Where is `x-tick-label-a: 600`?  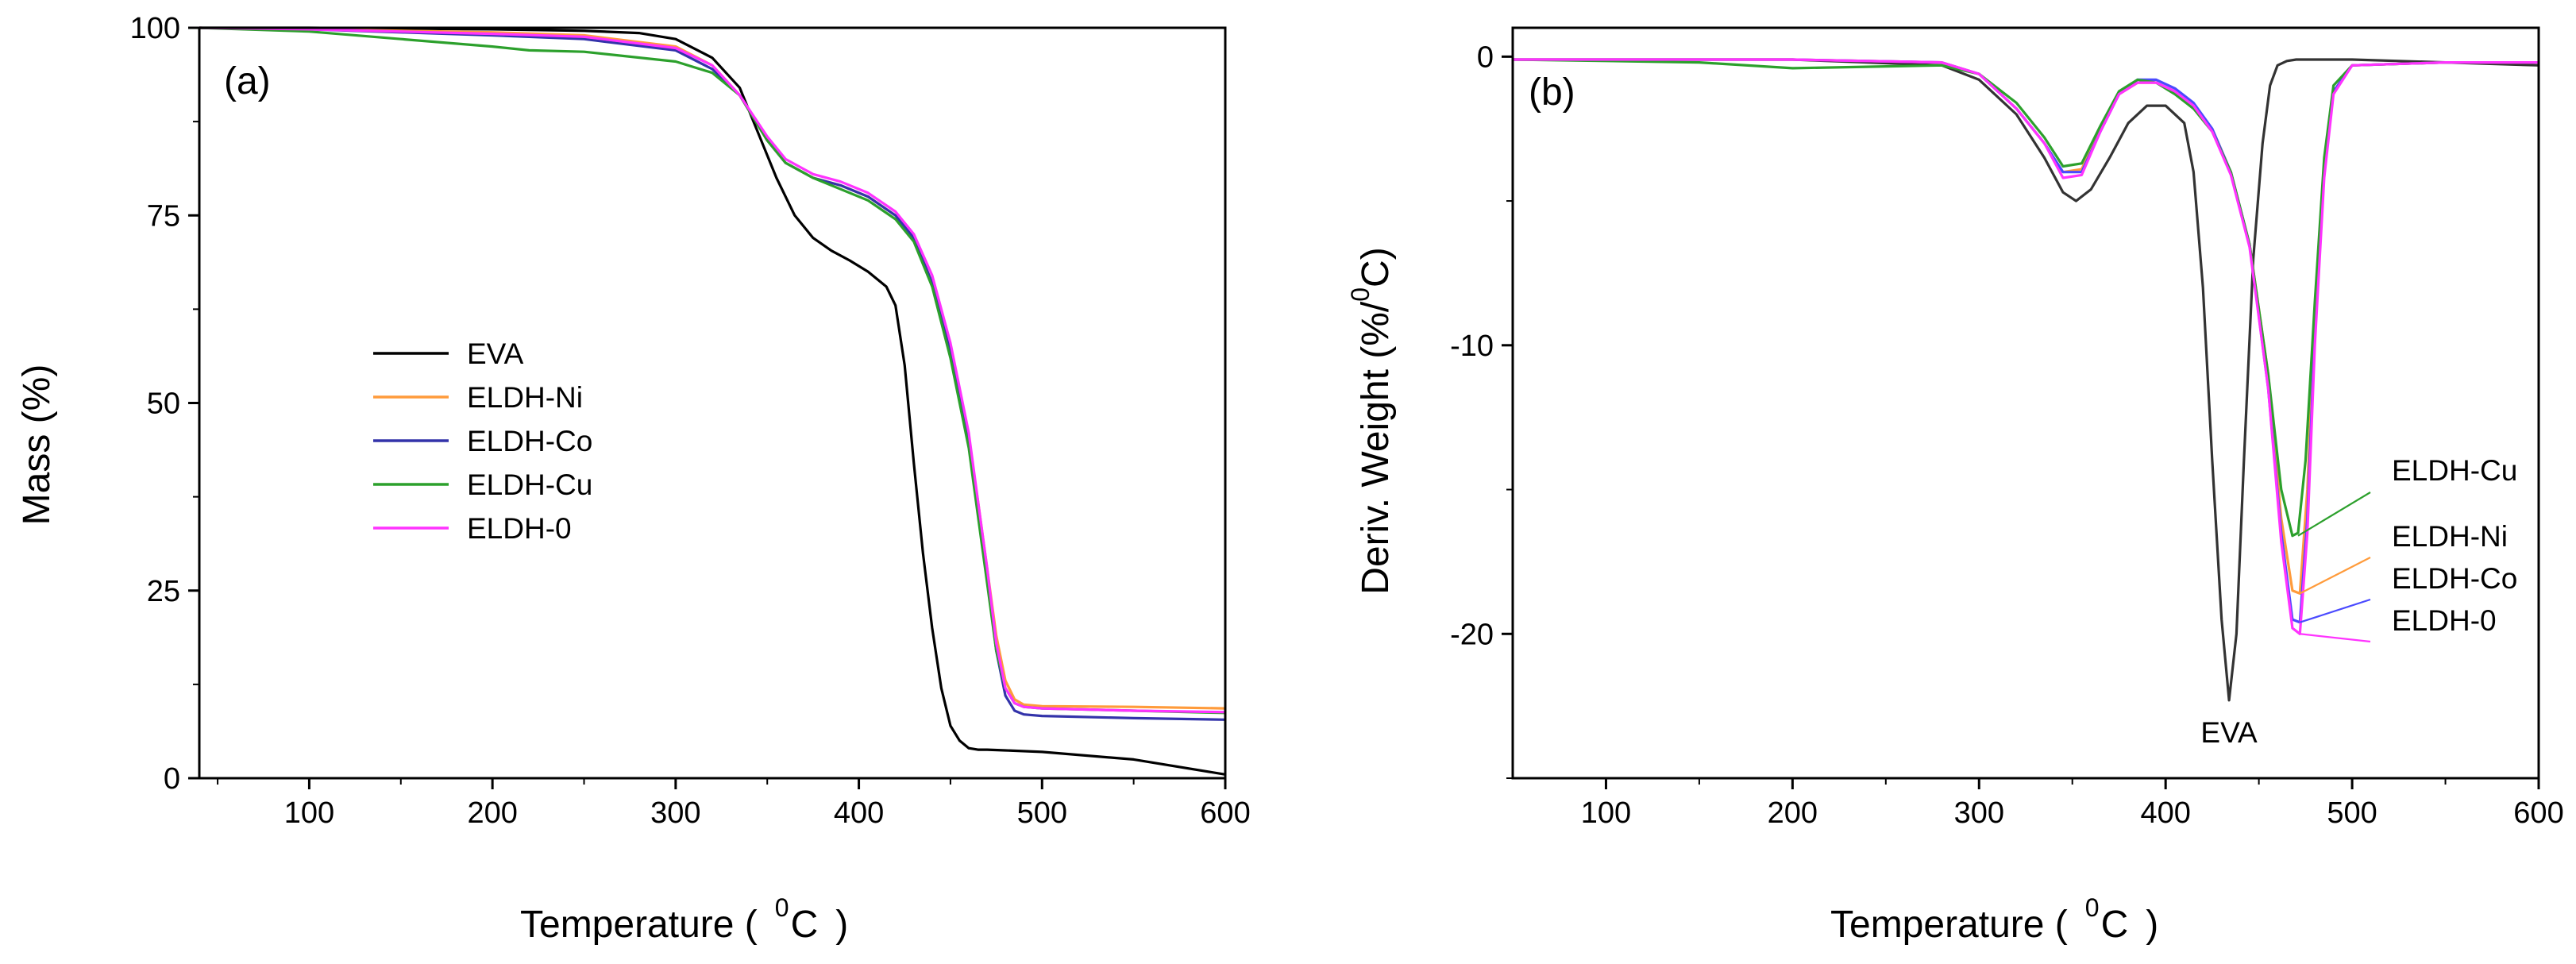
x-tick-label-a: 600 is located at coordinates (1225, 813).